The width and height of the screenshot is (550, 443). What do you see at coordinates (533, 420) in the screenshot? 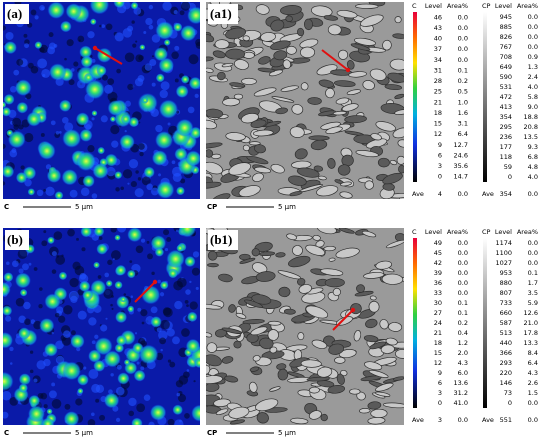
I see `legend-ave-area: 0.0` at bounding box center [533, 420].